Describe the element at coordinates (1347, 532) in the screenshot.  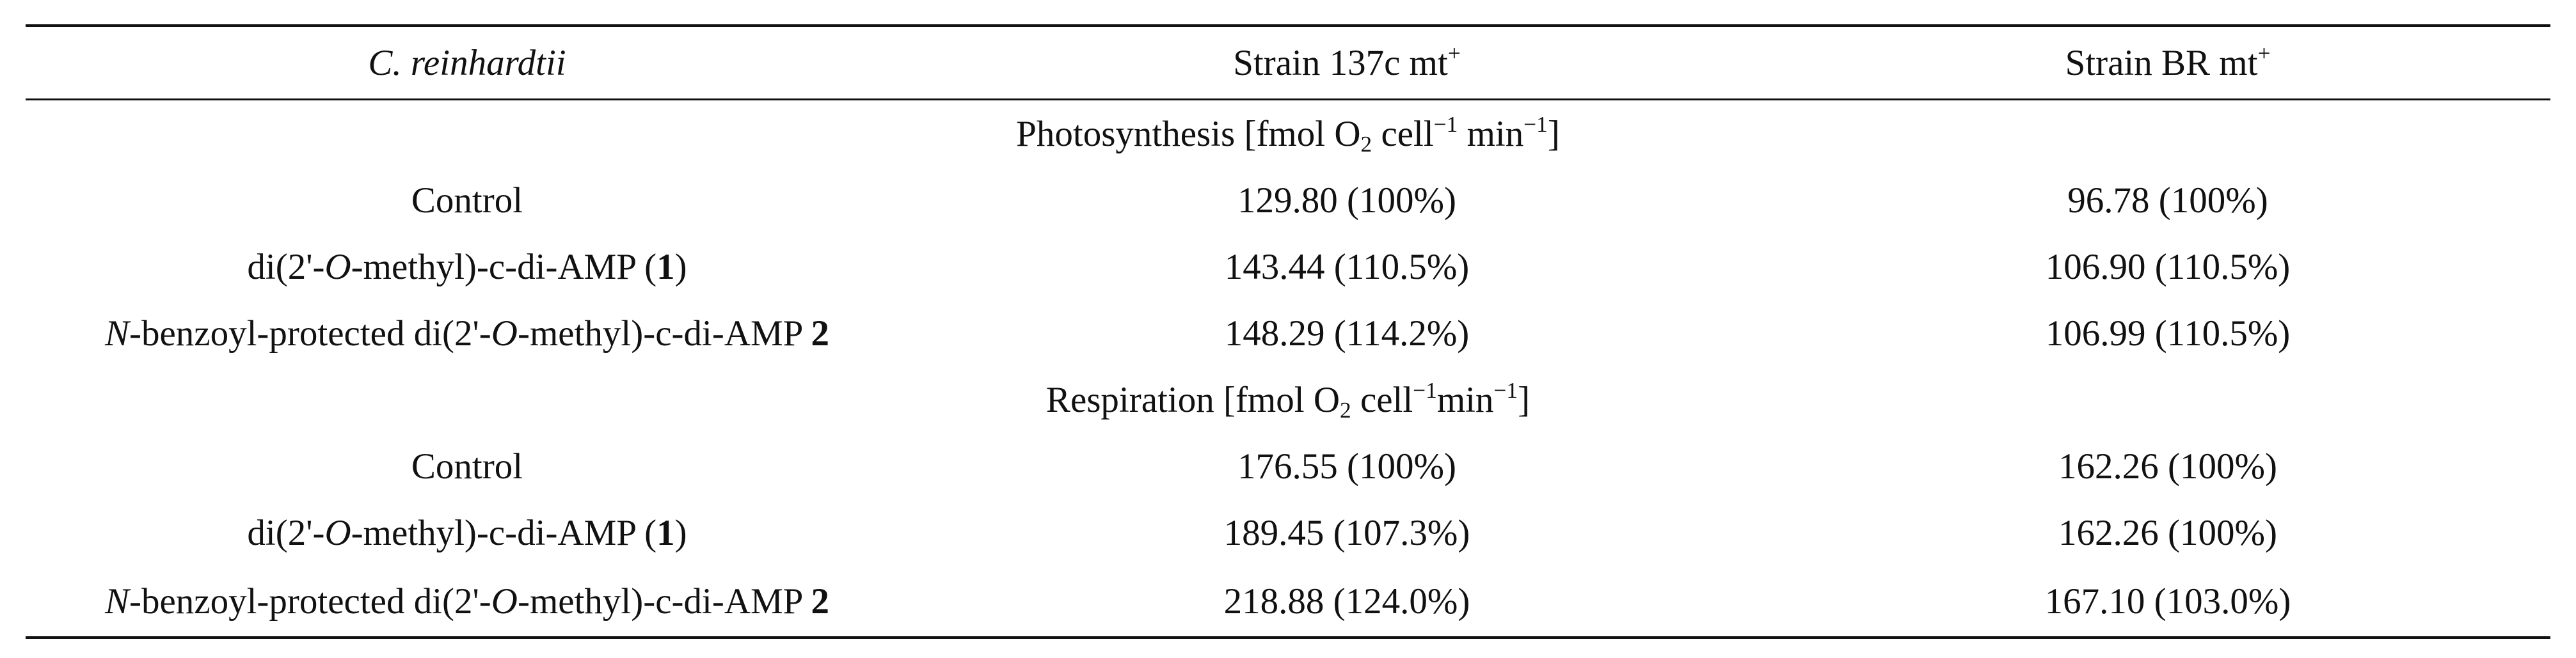
I see `cell-strain-137c: 189.45 (107.3%)` at that location.